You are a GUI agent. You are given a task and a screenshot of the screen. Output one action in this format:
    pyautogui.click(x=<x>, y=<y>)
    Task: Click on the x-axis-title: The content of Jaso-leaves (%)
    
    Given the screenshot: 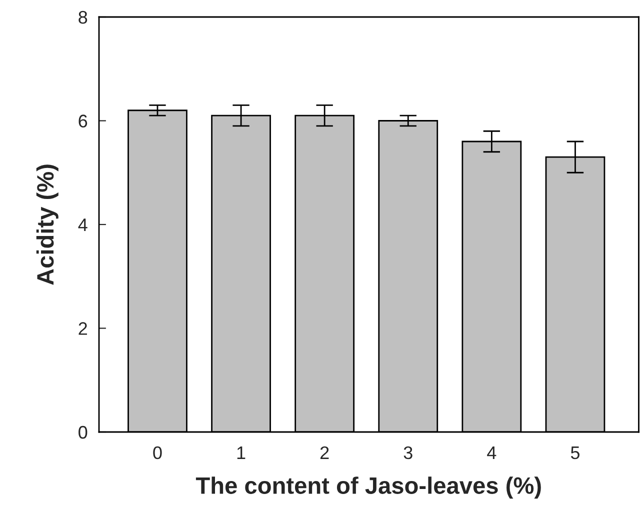 What is the action you would take?
    pyautogui.click(x=368, y=487)
    